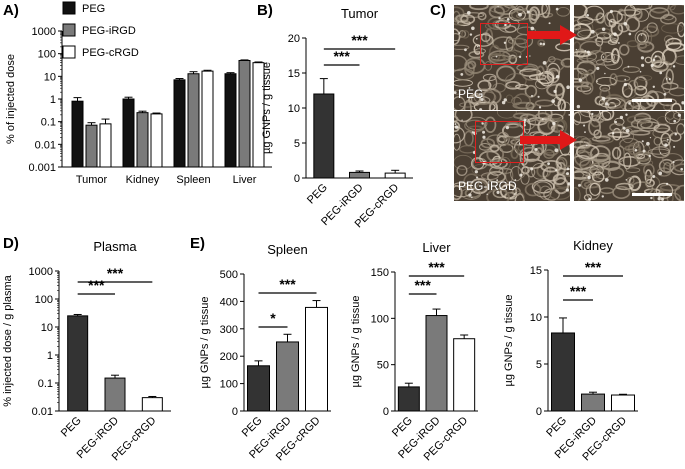  I want to click on y-tick-label: 5, so click(539, 365).